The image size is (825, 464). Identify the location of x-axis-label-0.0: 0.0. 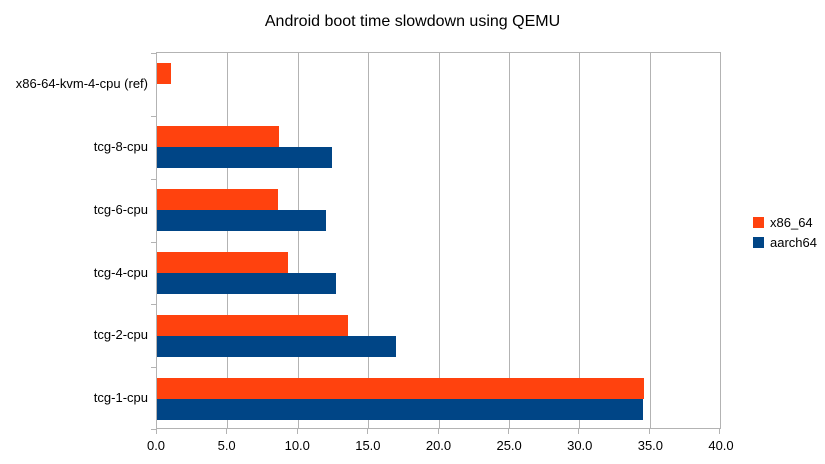
(156, 445).